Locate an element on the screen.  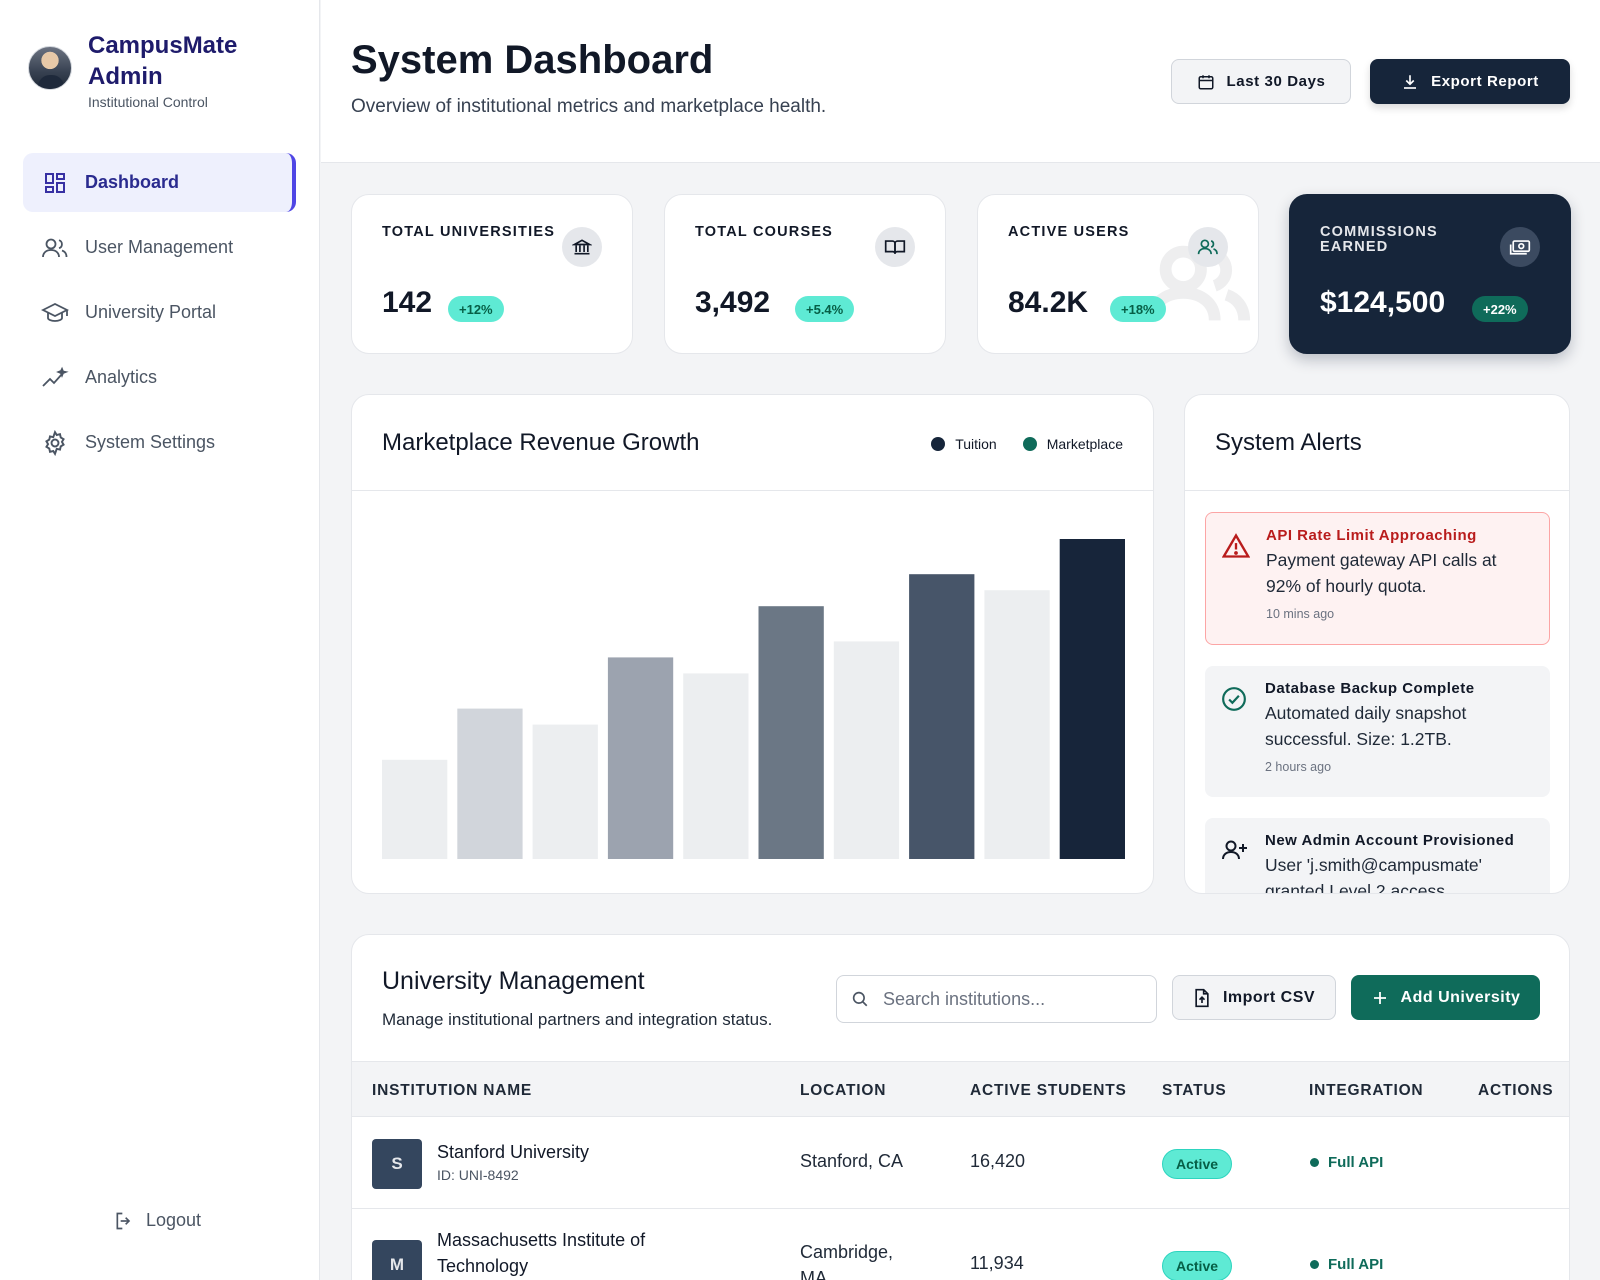
kpi-value: $124,500 is located at coordinates (1383, 302).